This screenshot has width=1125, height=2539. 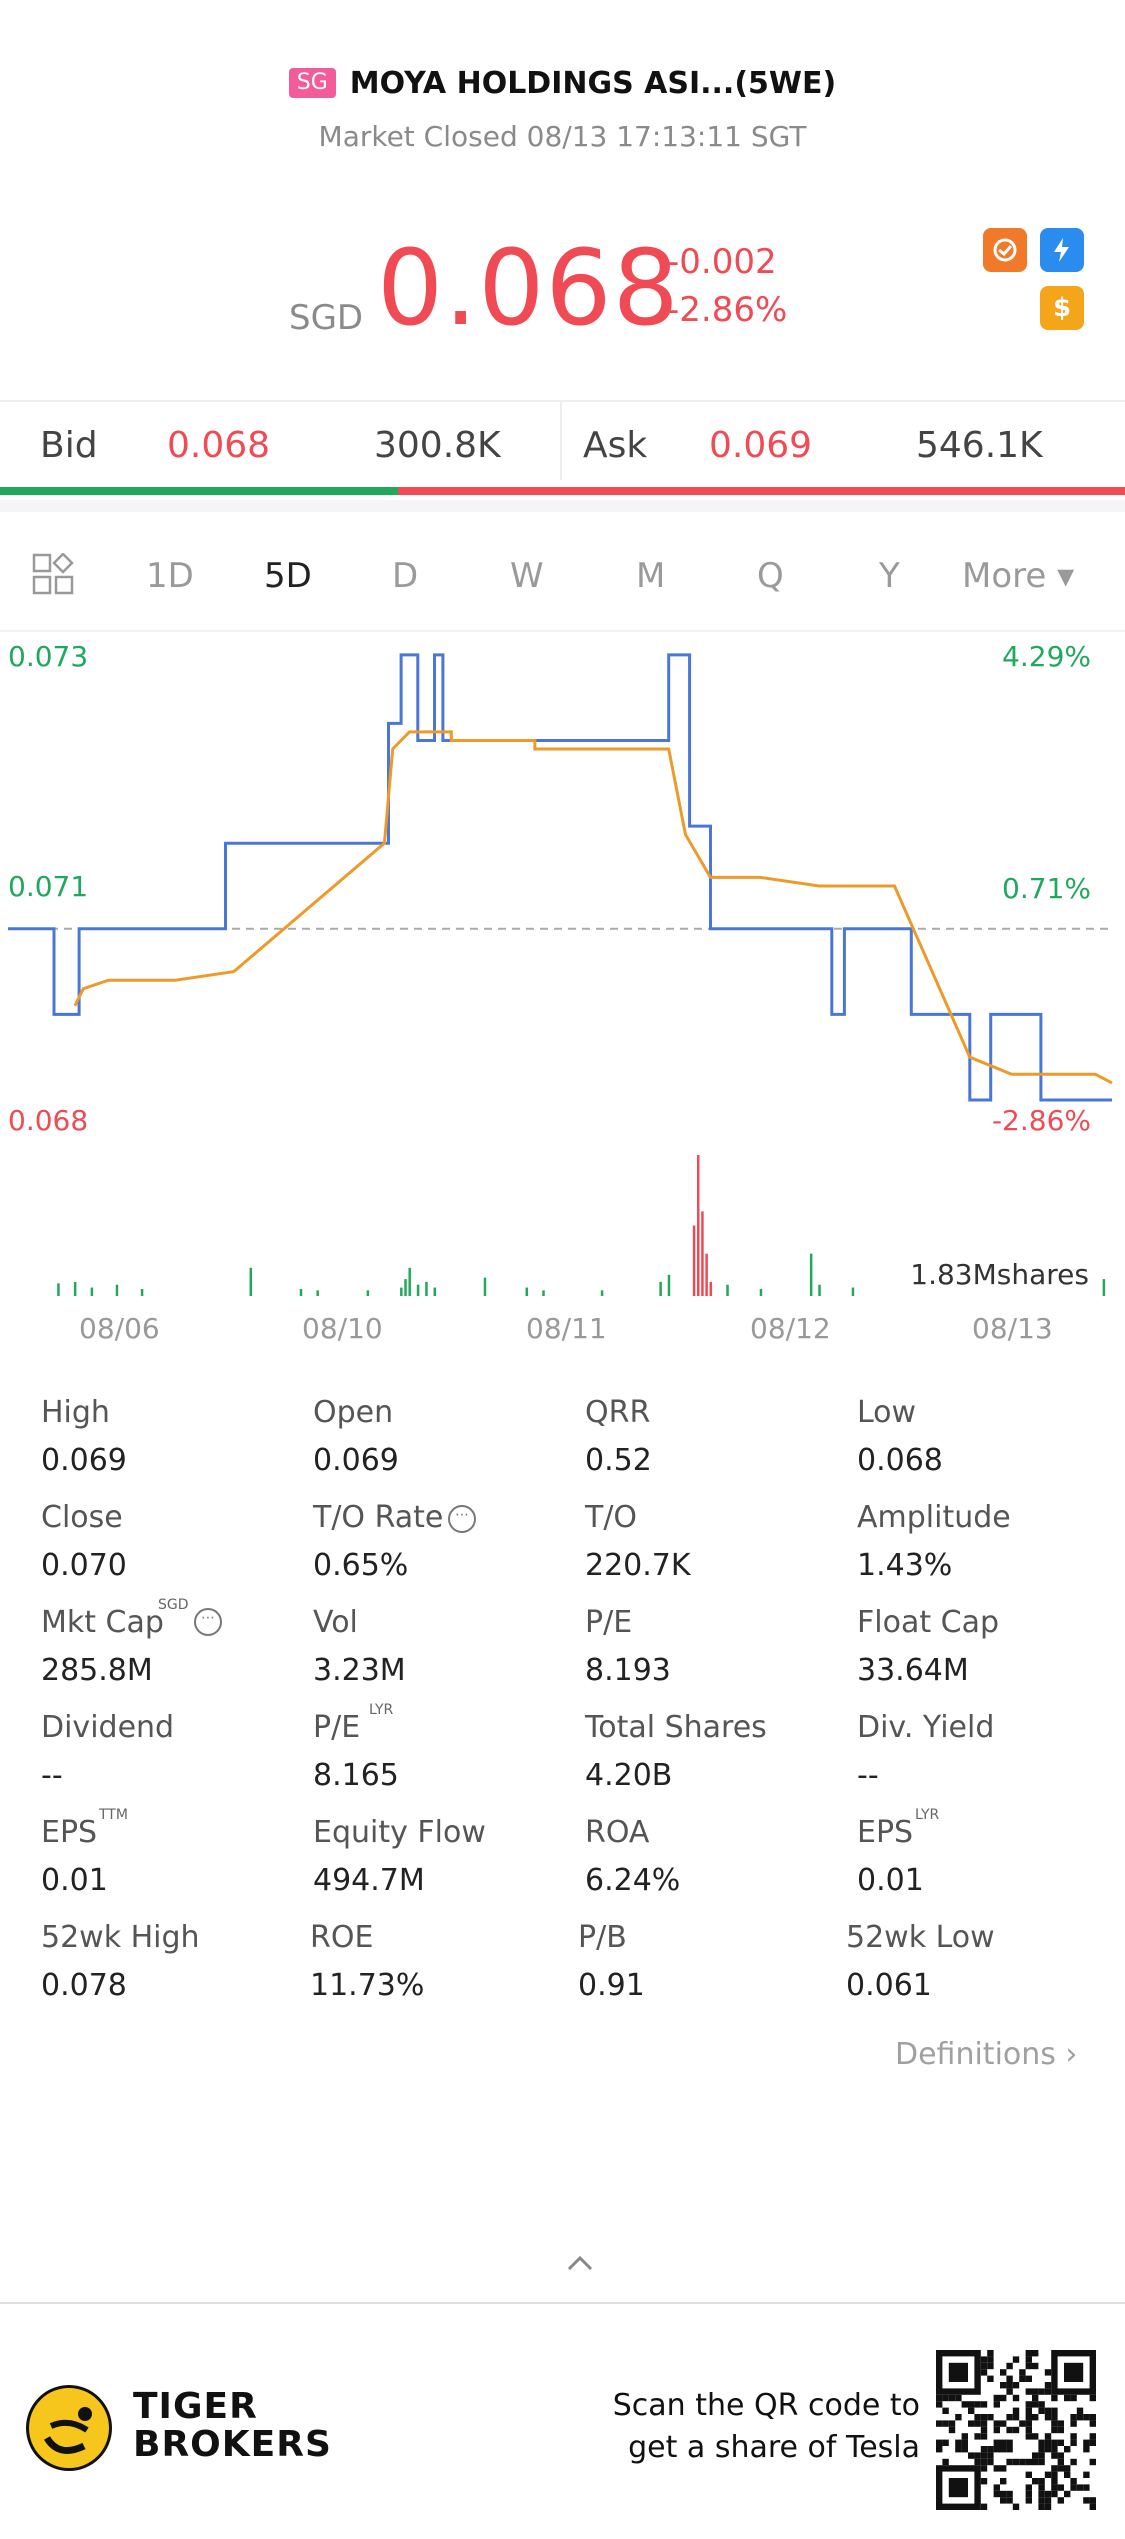 I want to click on stat-value: 33.64M, so click(x=913, y=1670).